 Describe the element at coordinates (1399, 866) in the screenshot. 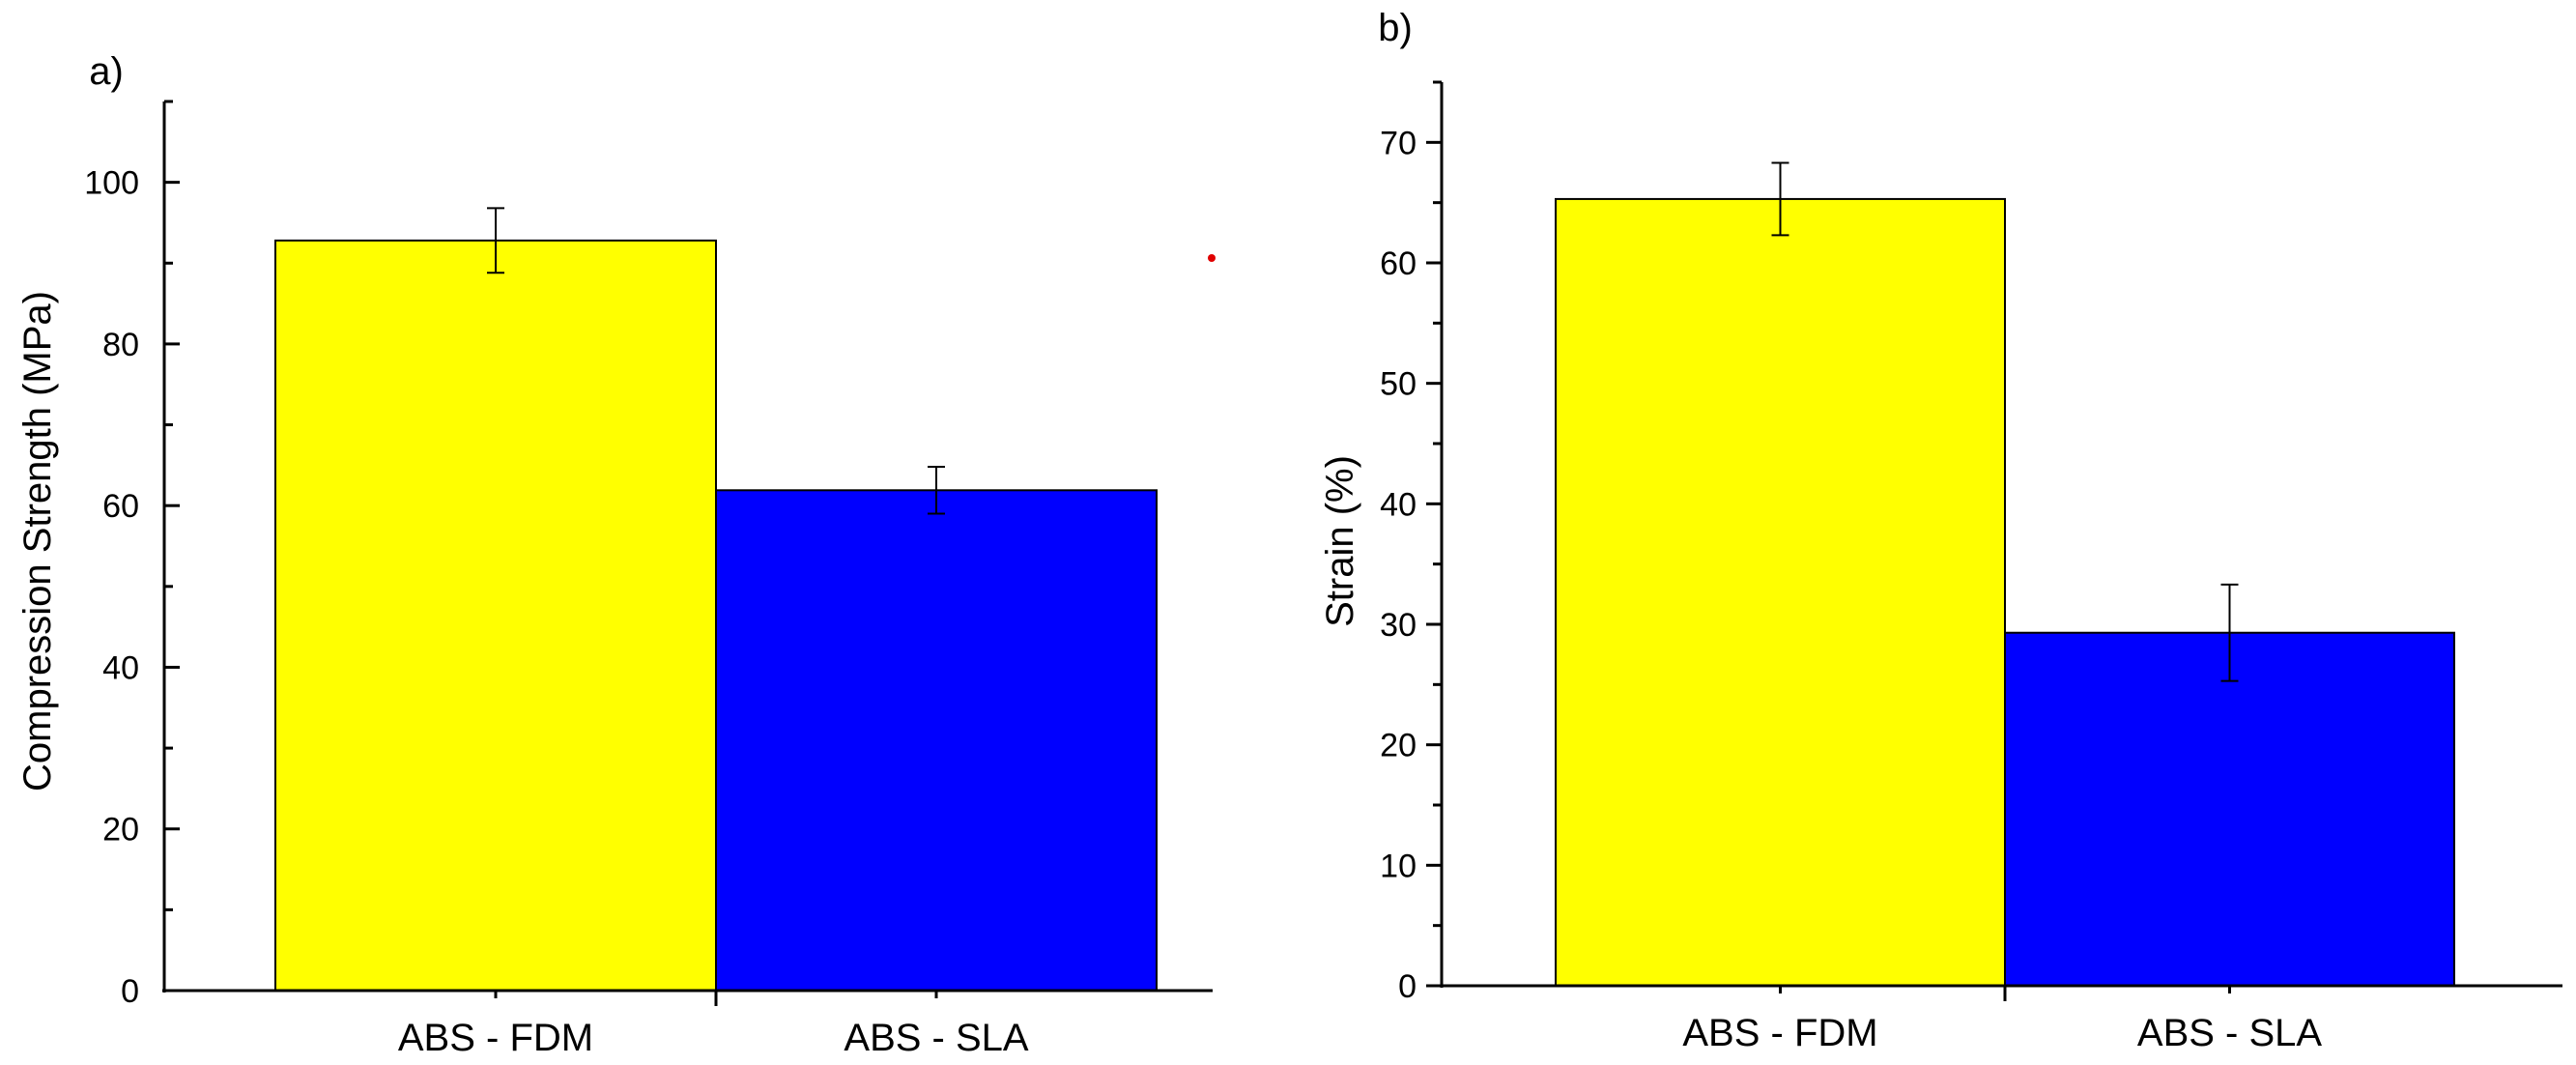

I see `y-tick-label: 10` at that location.